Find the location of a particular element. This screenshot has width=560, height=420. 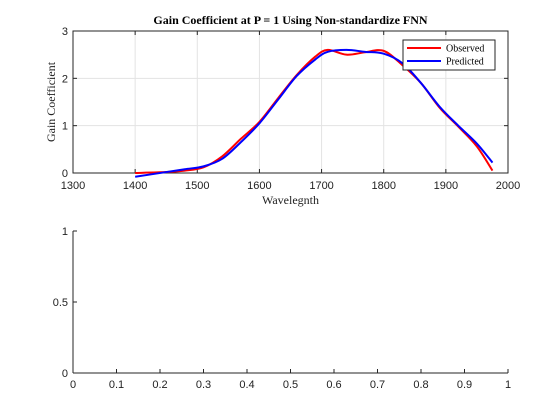

x-tick-label: 2000 is located at coordinates (508, 186).